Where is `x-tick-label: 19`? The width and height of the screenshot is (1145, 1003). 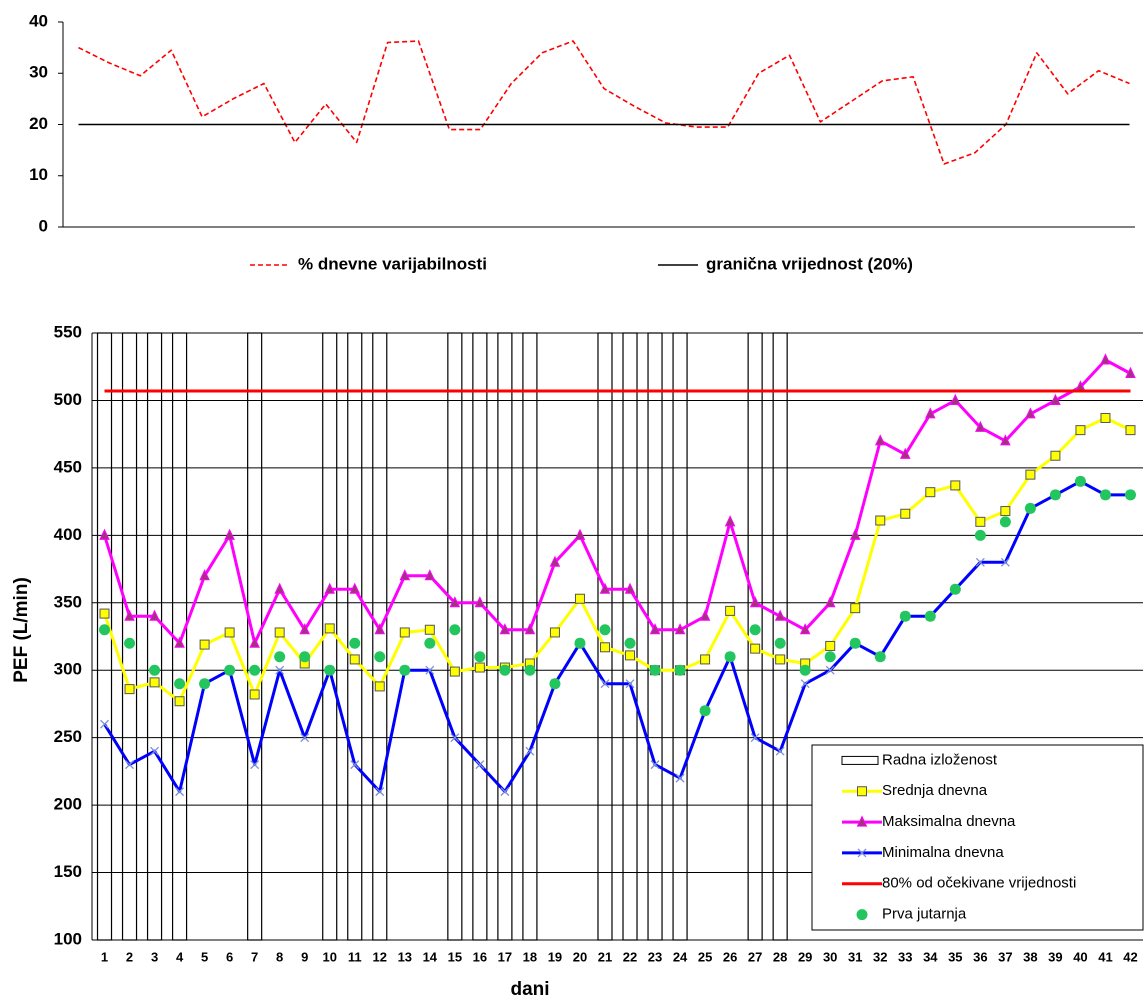 x-tick-label: 19 is located at coordinates (555, 956).